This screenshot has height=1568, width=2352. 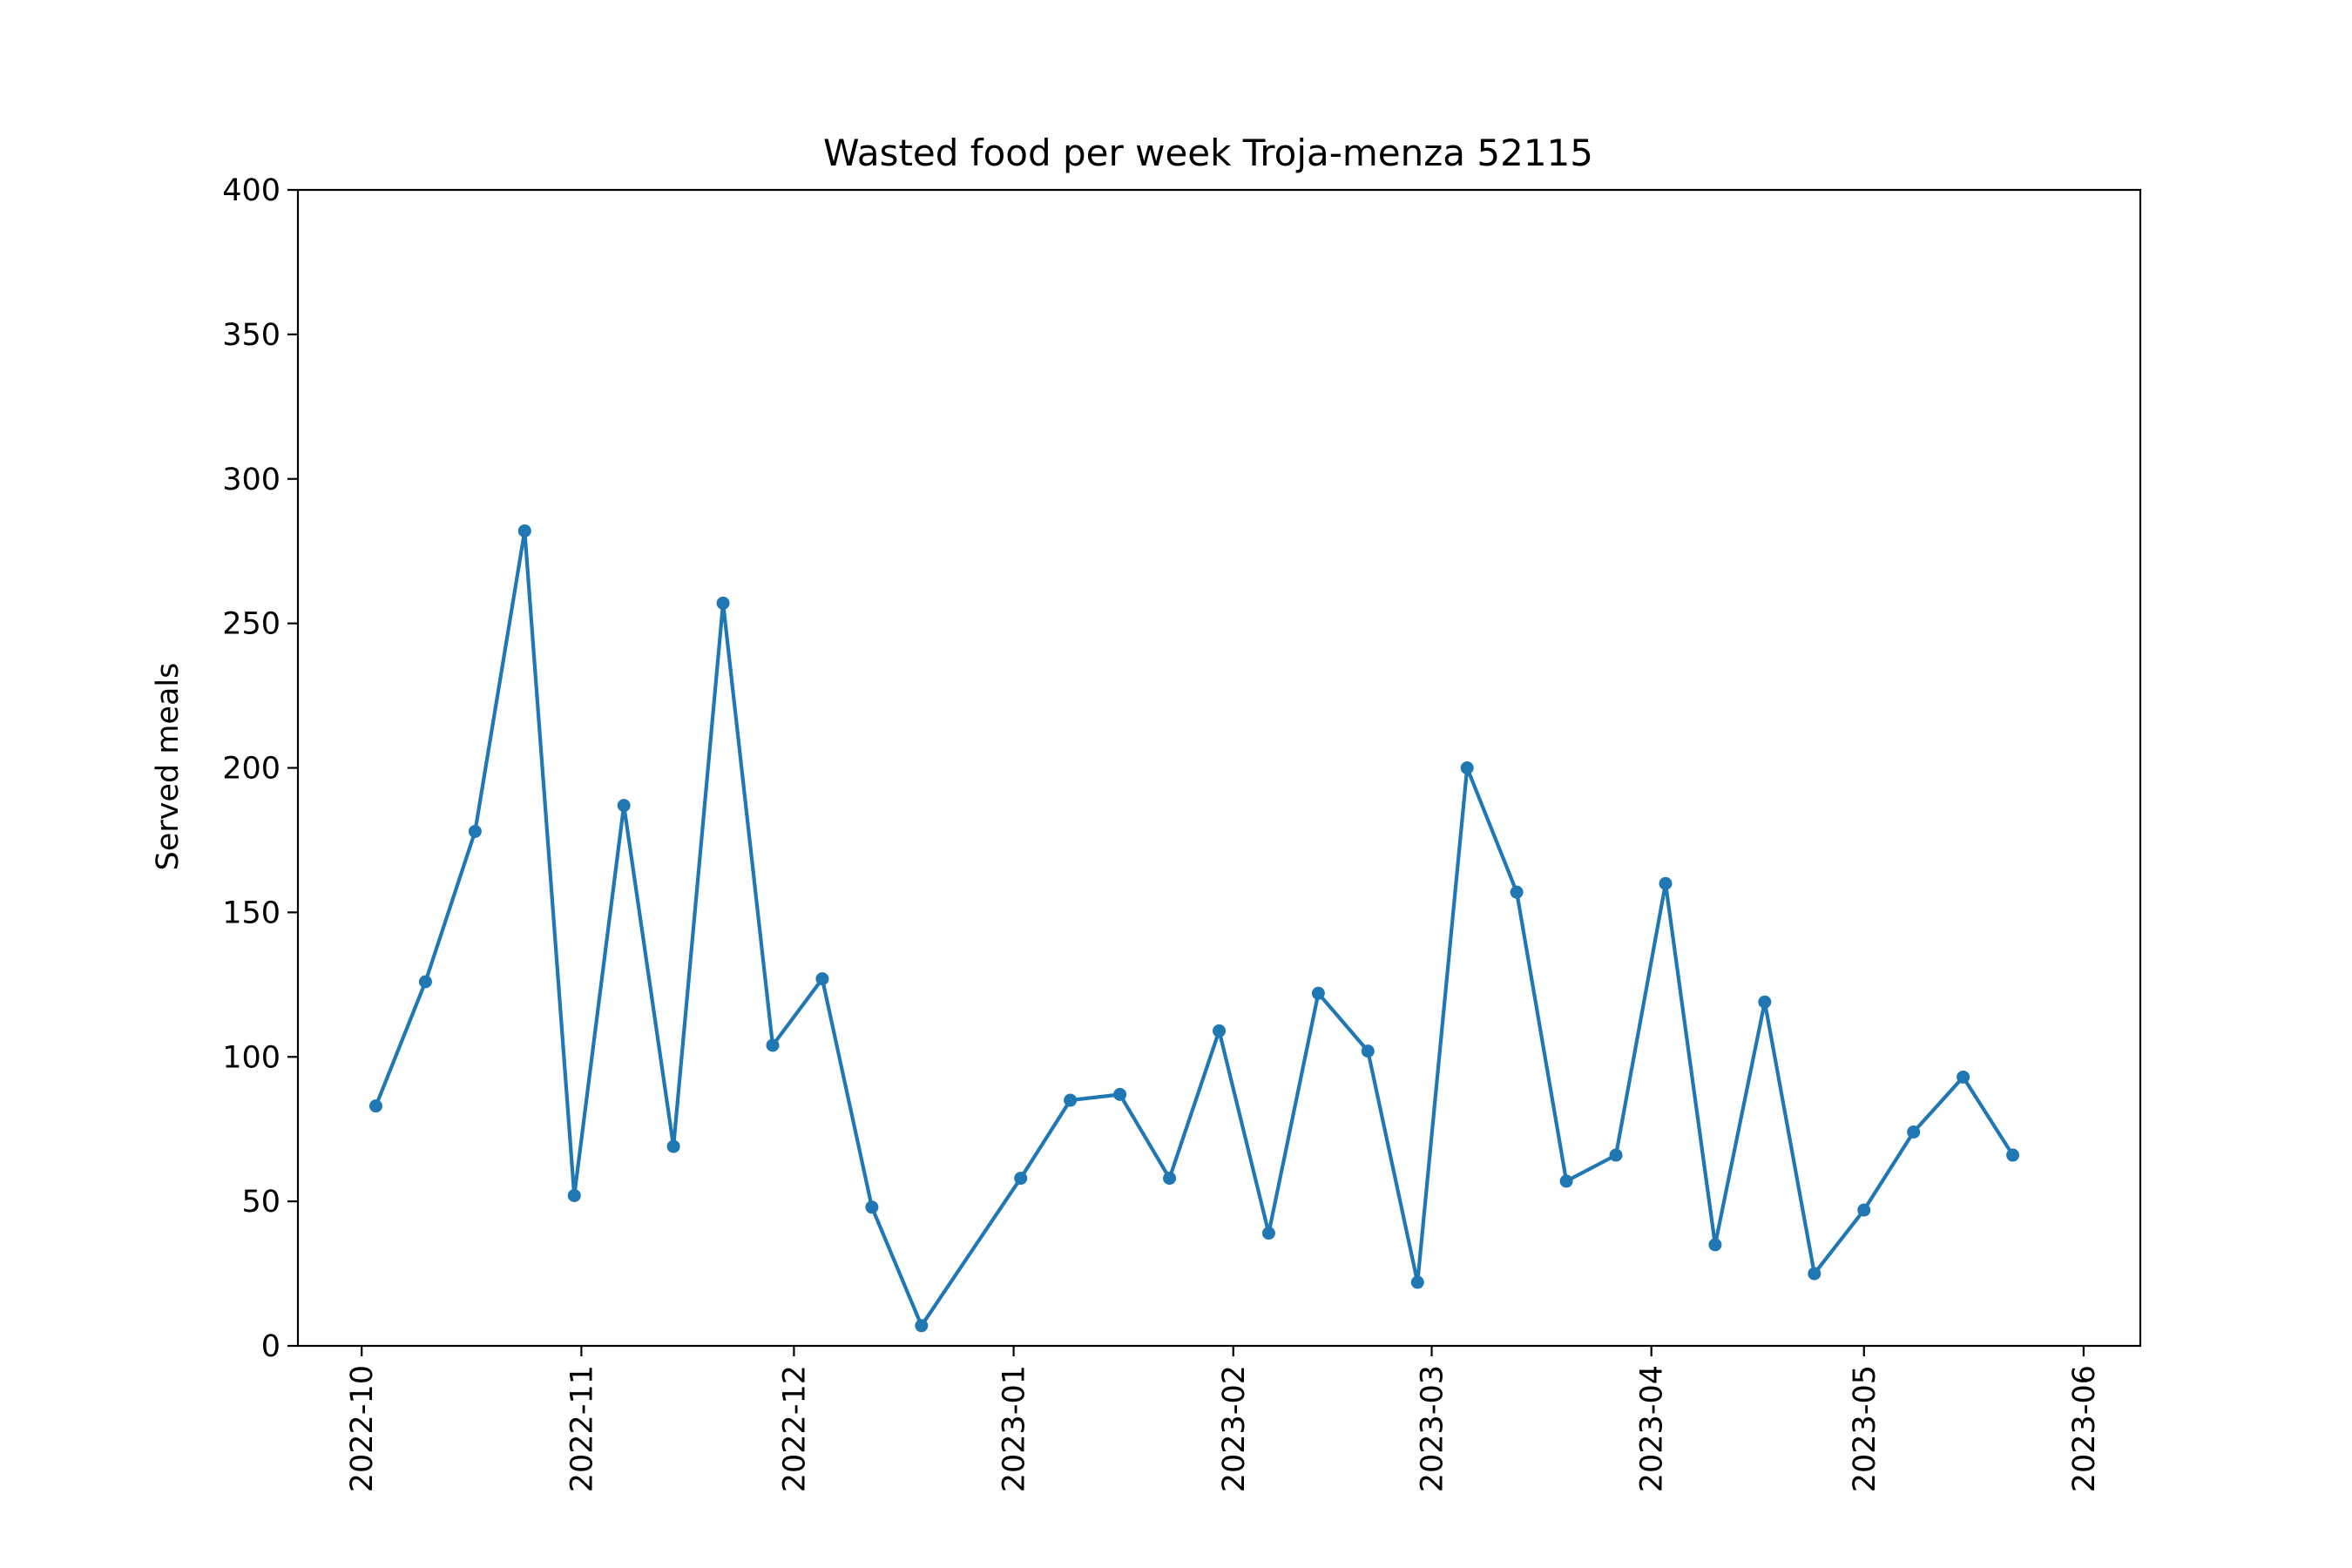 What do you see at coordinates (260, 1202) in the screenshot?
I see `y-tick-label: 50` at bounding box center [260, 1202].